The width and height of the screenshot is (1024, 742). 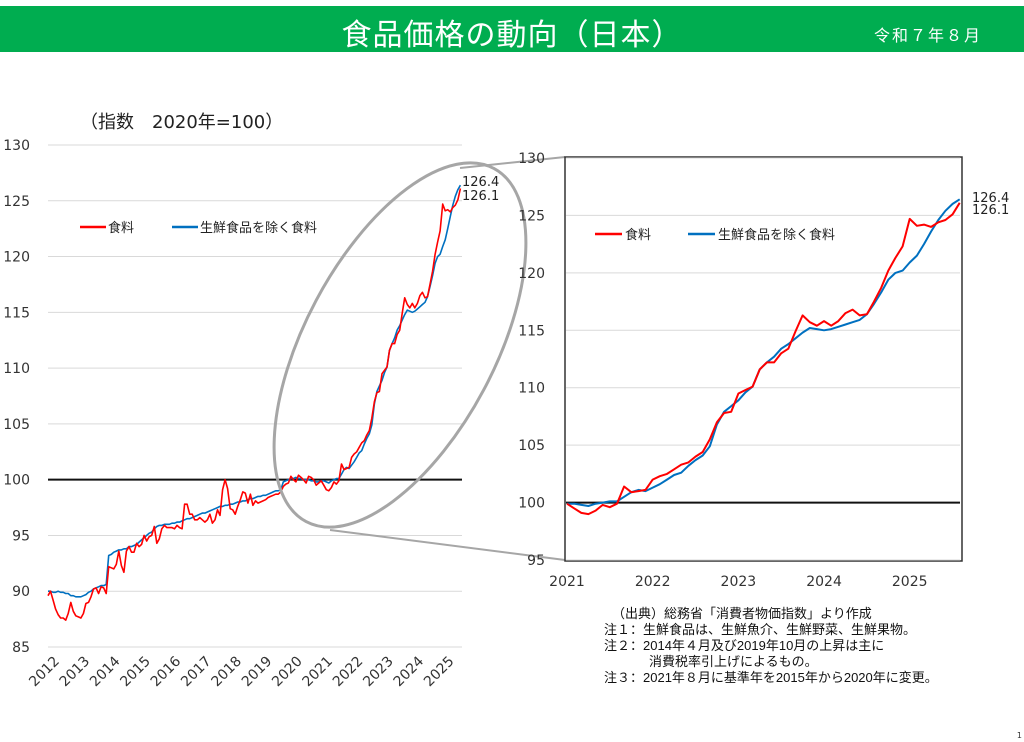 I want to click on right-x-axis: 2021 2022 2023 2024 2025, so click(x=738, y=582).